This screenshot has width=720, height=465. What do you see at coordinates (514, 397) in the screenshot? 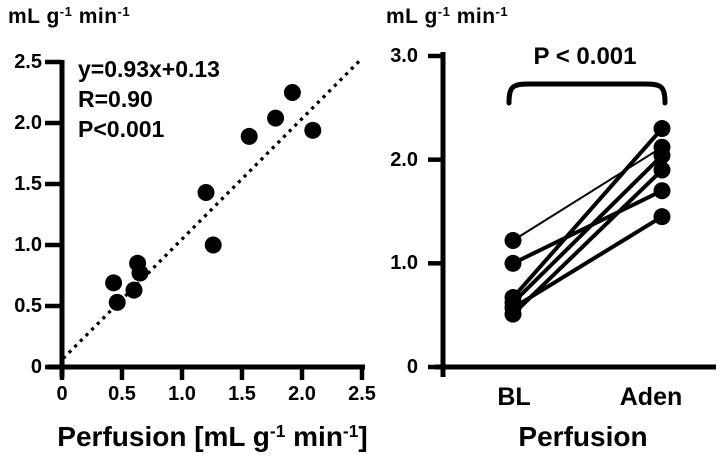
I see `category-label-bl: BL` at bounding box center [514, 397].